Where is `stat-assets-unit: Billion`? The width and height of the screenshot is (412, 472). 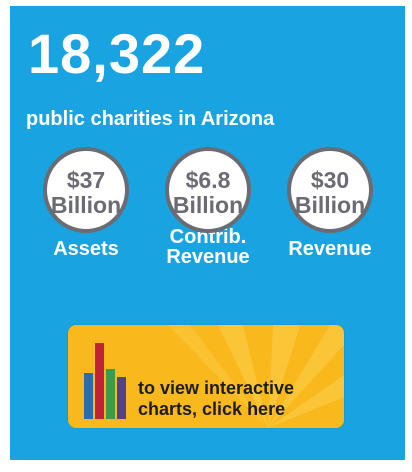
stat-assets-unit: Billion is located at coordinates (86, 205).